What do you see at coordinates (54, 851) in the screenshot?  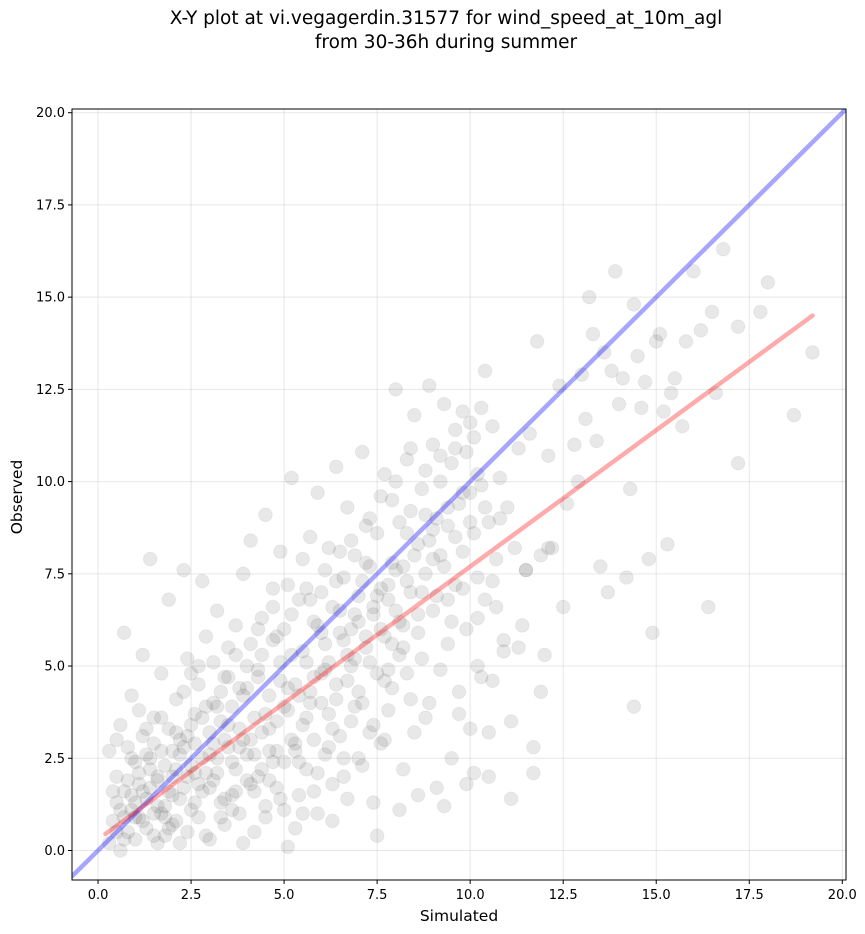 I see `y-tick-label: 0.0` at bounding box center [54, 851].